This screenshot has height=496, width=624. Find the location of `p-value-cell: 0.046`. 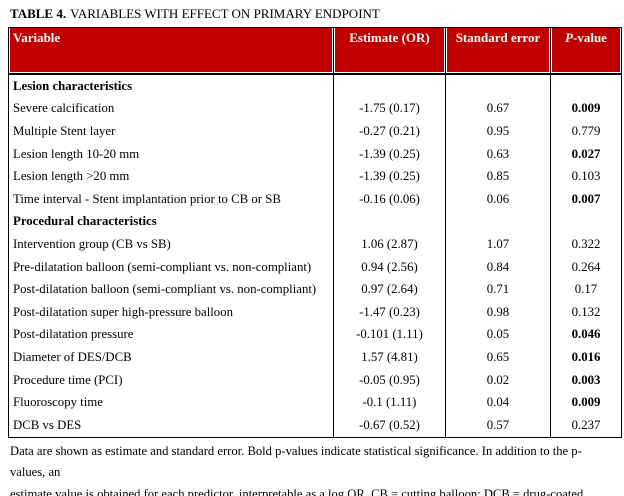

p-value-cell: 0.046 is located at coordinates (586, 335).